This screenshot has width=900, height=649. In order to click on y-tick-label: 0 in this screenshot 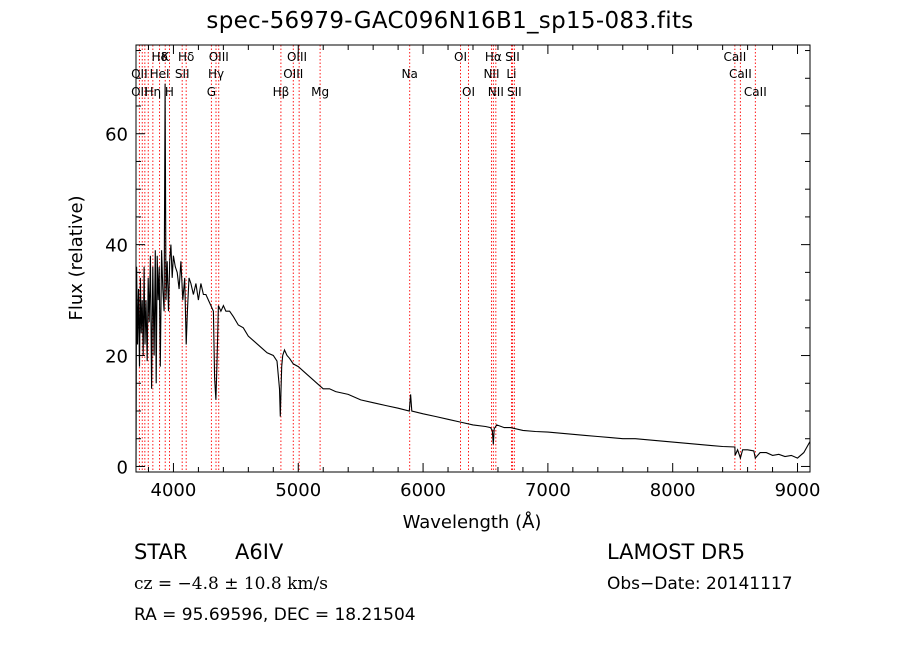, I will do `click(122, 467)`.